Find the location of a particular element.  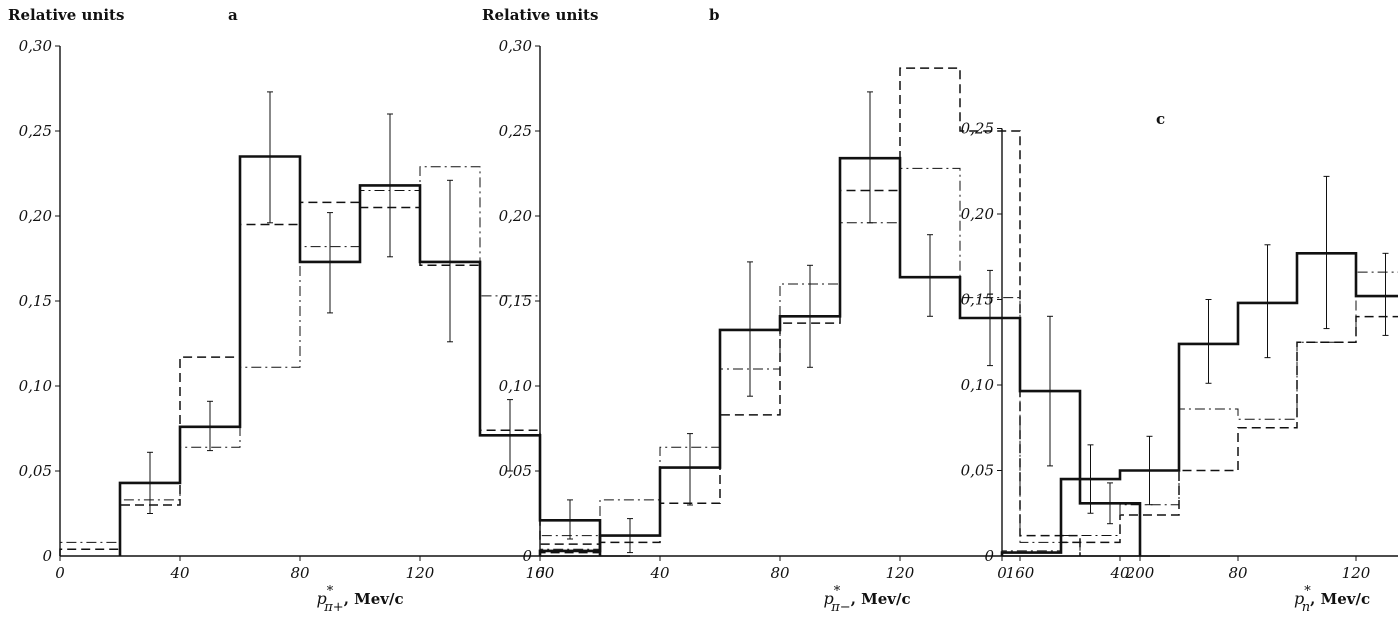

ylabel-b: Relative units is located at coordinates (540, 15).